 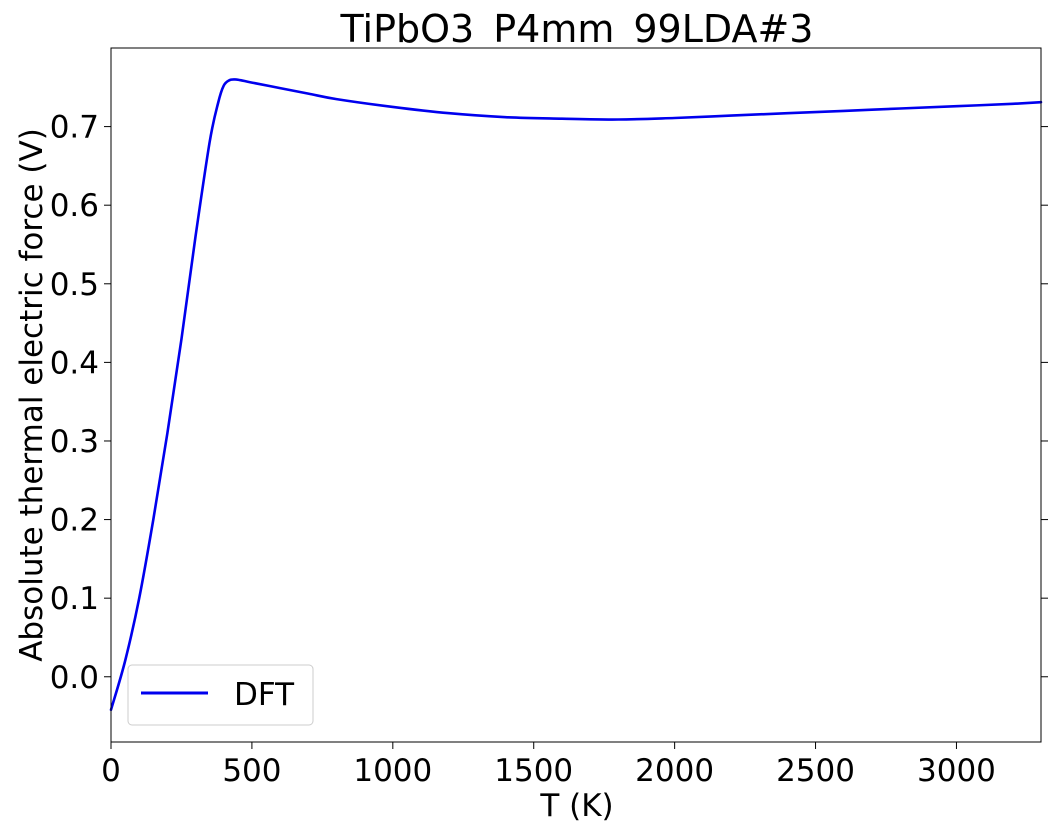 What do you see at coordinates (251, 771) in the screenshot?
I see `x-tick-label: 500` at bounding box center [251, 771].